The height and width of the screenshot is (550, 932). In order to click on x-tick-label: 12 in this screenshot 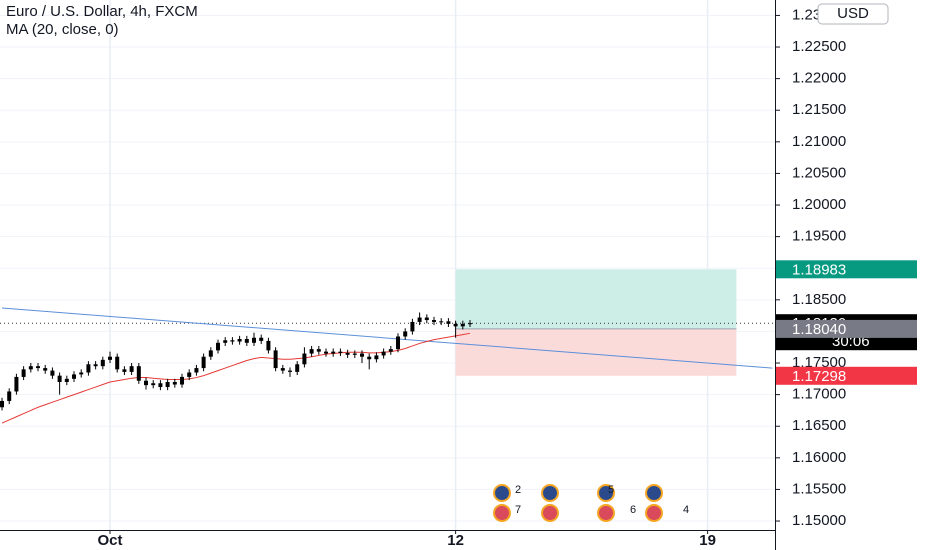, I will do `click(455, 540)`.